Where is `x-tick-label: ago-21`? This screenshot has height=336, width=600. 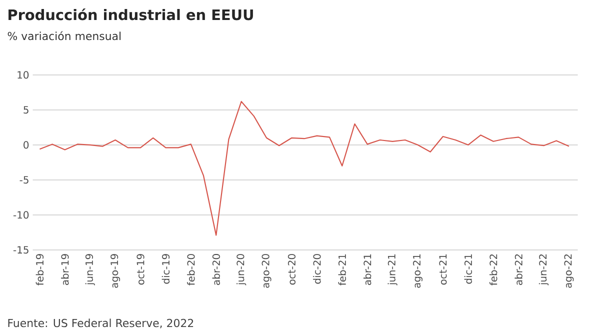 x-tick-label: ago-21 is located at coordinates (417, 271).